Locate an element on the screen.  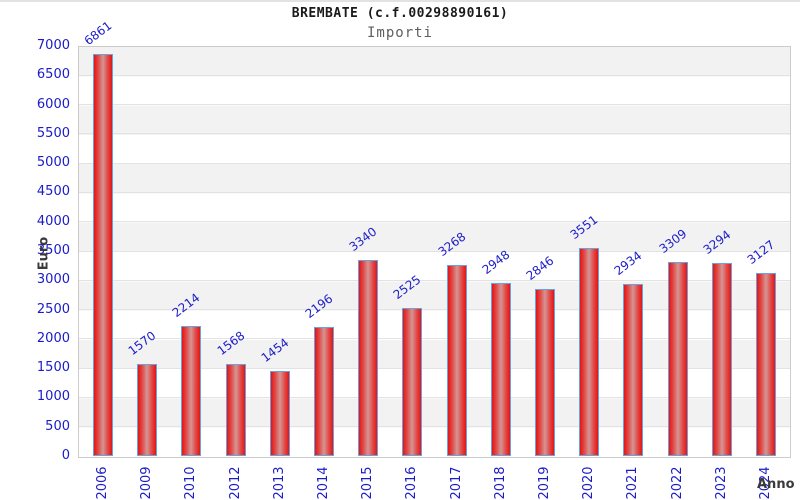
top-border-strip is located at coordinates (400, 1).